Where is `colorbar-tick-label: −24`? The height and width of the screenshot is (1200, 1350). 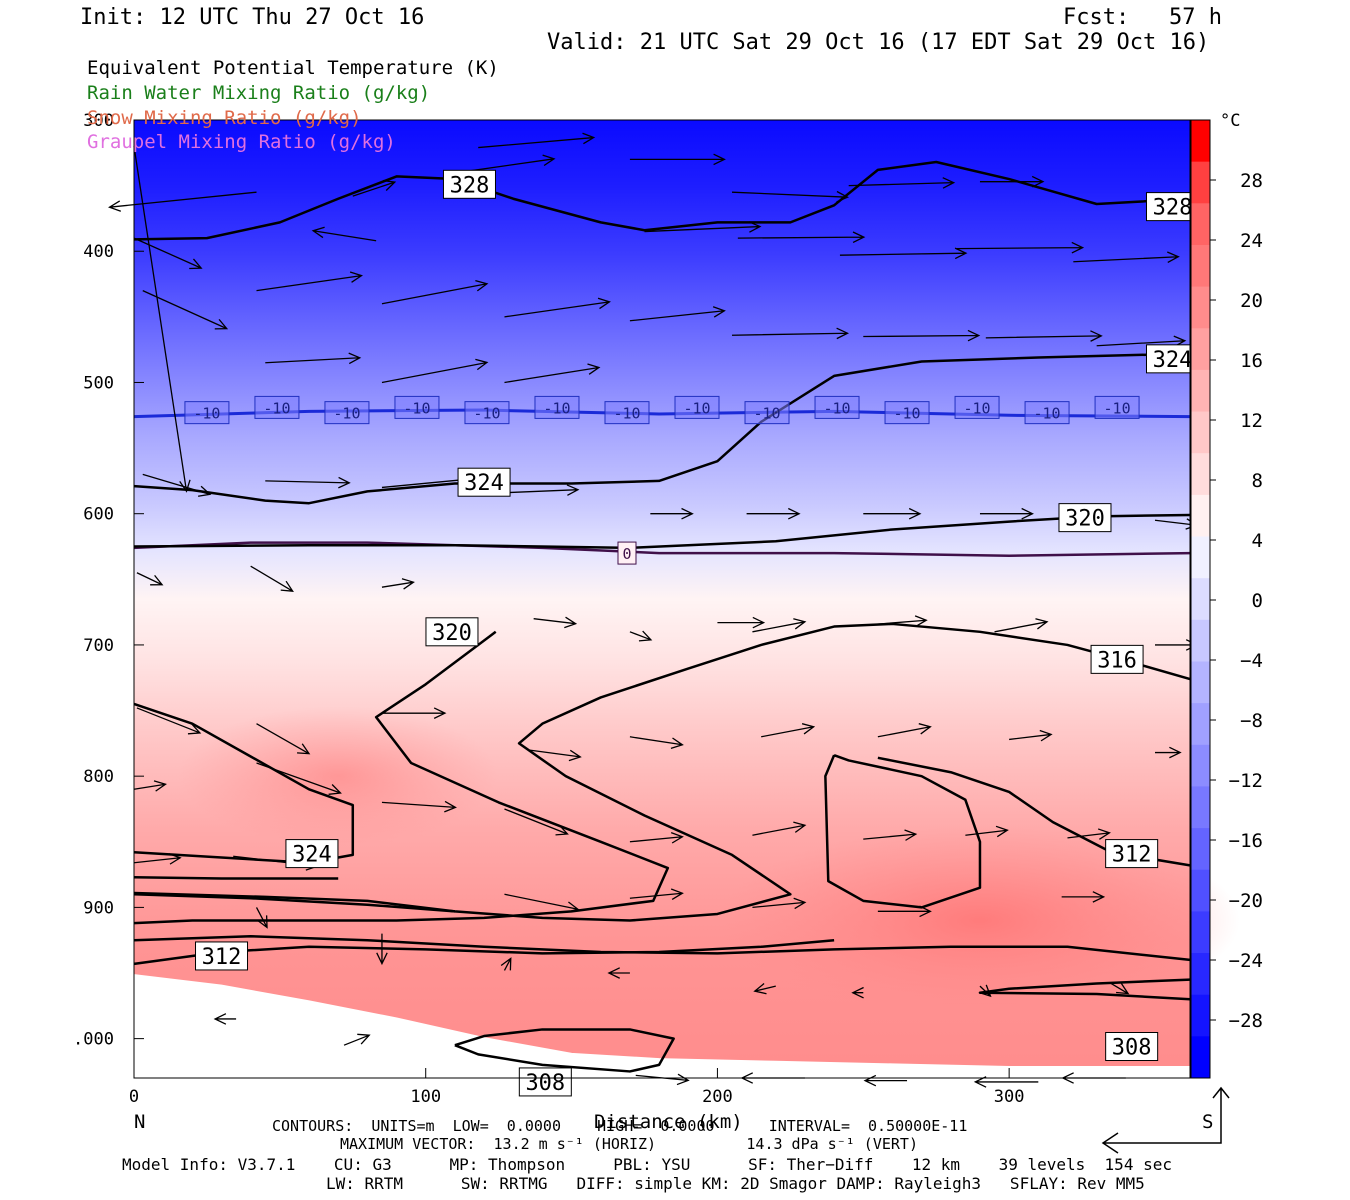 colorbar-tick-label: −24 is located at coordinates (1246, 961).